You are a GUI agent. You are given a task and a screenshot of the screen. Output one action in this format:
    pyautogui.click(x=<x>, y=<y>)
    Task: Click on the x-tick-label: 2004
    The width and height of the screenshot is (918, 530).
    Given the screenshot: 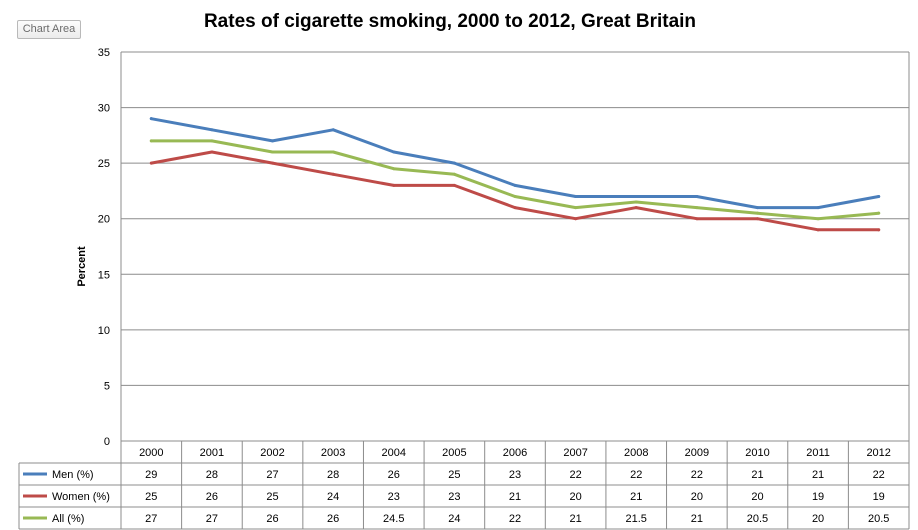 What is the action you would take?
    pyautogui.click(x=394, y=453)
    